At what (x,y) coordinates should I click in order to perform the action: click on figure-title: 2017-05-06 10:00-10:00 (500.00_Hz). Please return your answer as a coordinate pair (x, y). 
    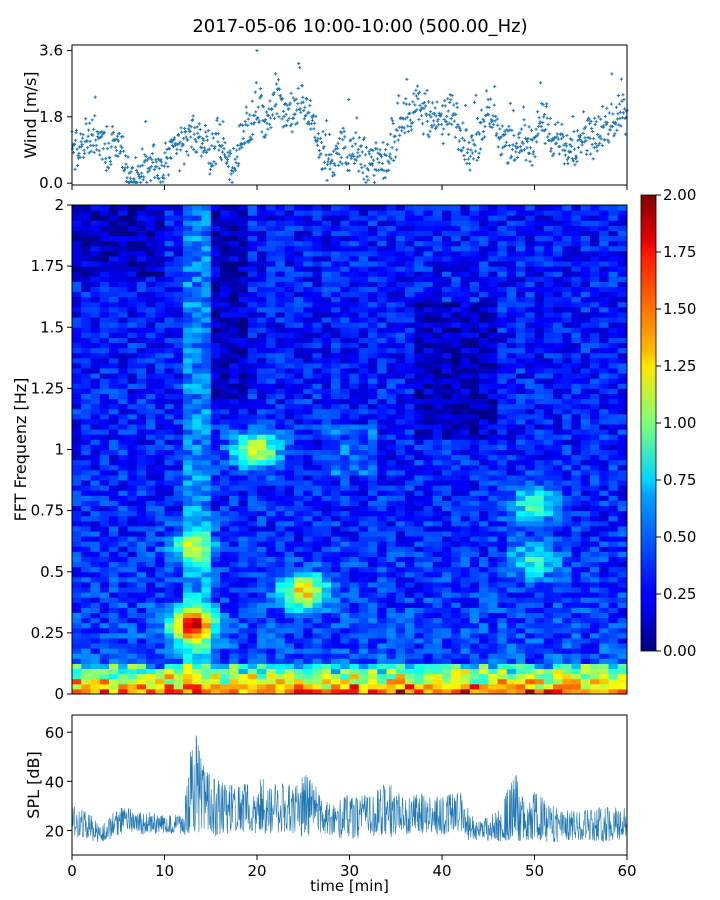
    Looking at the image, I should click on (359, 26).